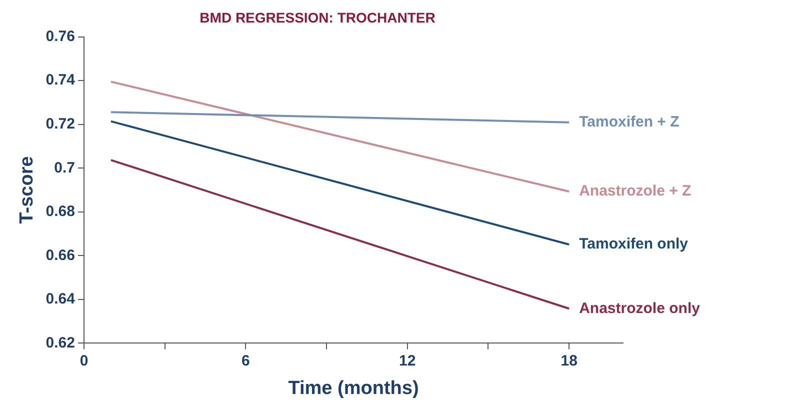  I want to click on x-tick-label: 12, so click(407, 361).